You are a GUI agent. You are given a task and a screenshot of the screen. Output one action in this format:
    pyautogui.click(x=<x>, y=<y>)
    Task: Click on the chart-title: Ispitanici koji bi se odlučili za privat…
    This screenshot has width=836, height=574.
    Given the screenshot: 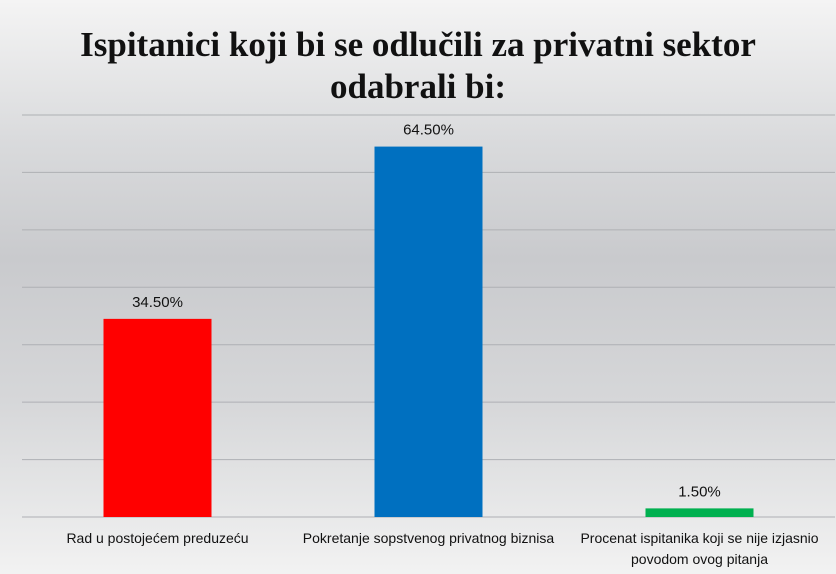 What is the action you would take?
    pyautogui.click(x=418, y=65)
    